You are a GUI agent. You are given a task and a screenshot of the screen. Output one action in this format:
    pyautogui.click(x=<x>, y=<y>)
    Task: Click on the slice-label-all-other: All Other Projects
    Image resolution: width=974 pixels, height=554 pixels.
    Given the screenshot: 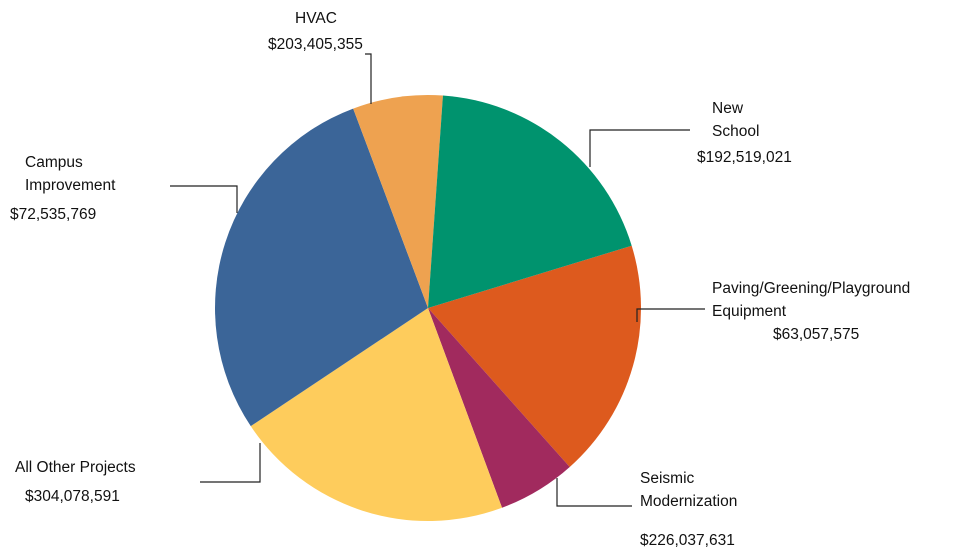 What is the action you would take?
    pyautogui.click(x=75, y=467)
    